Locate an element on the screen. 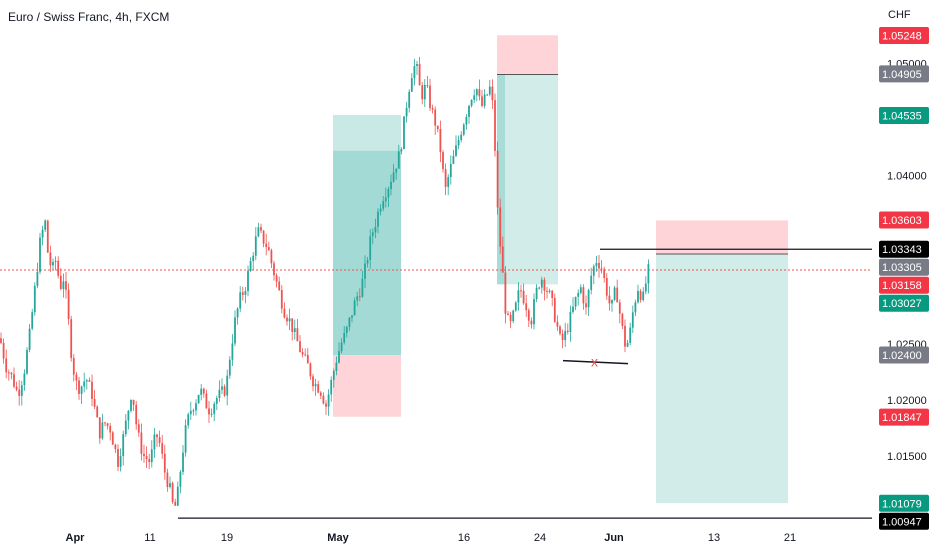 This screenshot has height=550, width=932. support-trendline is located at coordinates (595, 362).